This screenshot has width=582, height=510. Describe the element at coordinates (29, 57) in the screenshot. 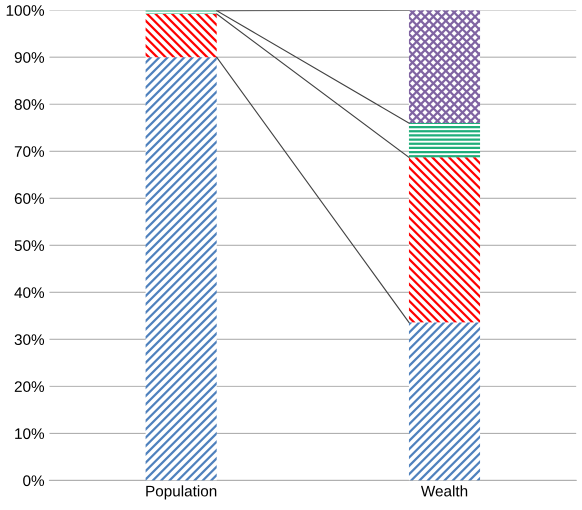

I see `y-tick-label: 90%` at that location.